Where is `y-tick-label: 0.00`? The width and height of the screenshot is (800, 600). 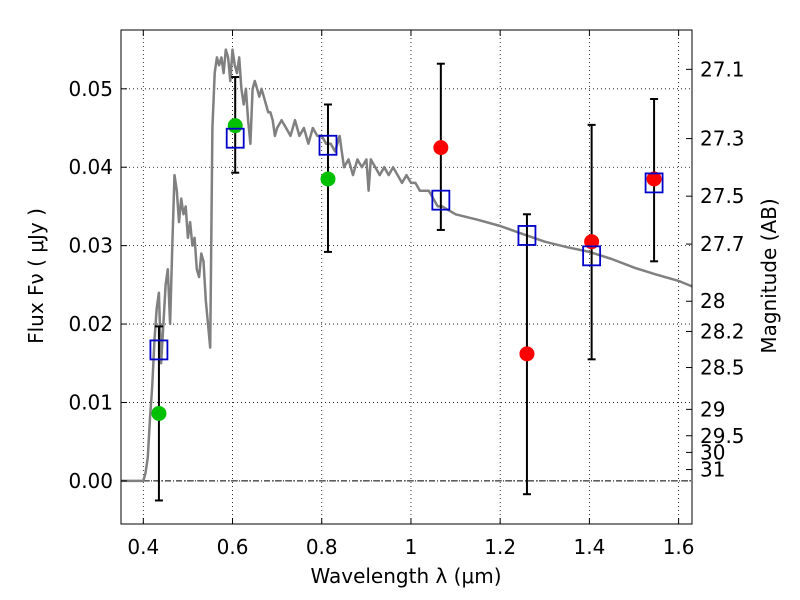 y-tick-label: 0.00 is located at coordinates (90, 481).